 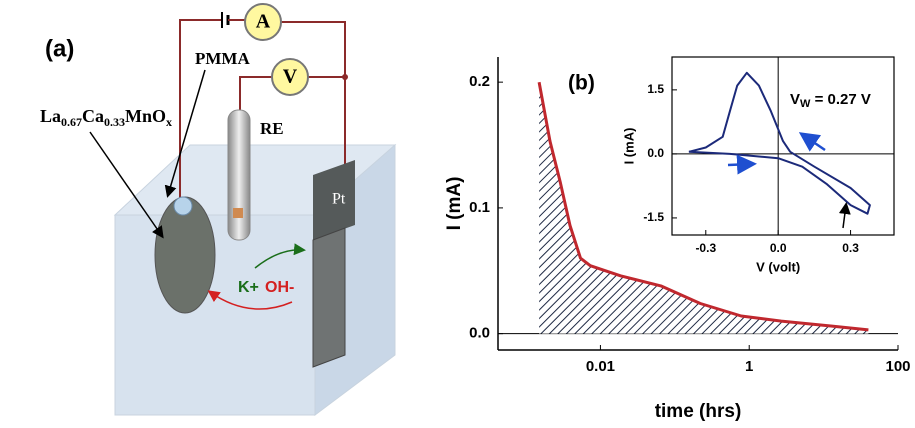 What do you see at coordinates (479, 207) in the screenshot?
I see `y-tick-label: 0.1` at bounding box center [479, 207].